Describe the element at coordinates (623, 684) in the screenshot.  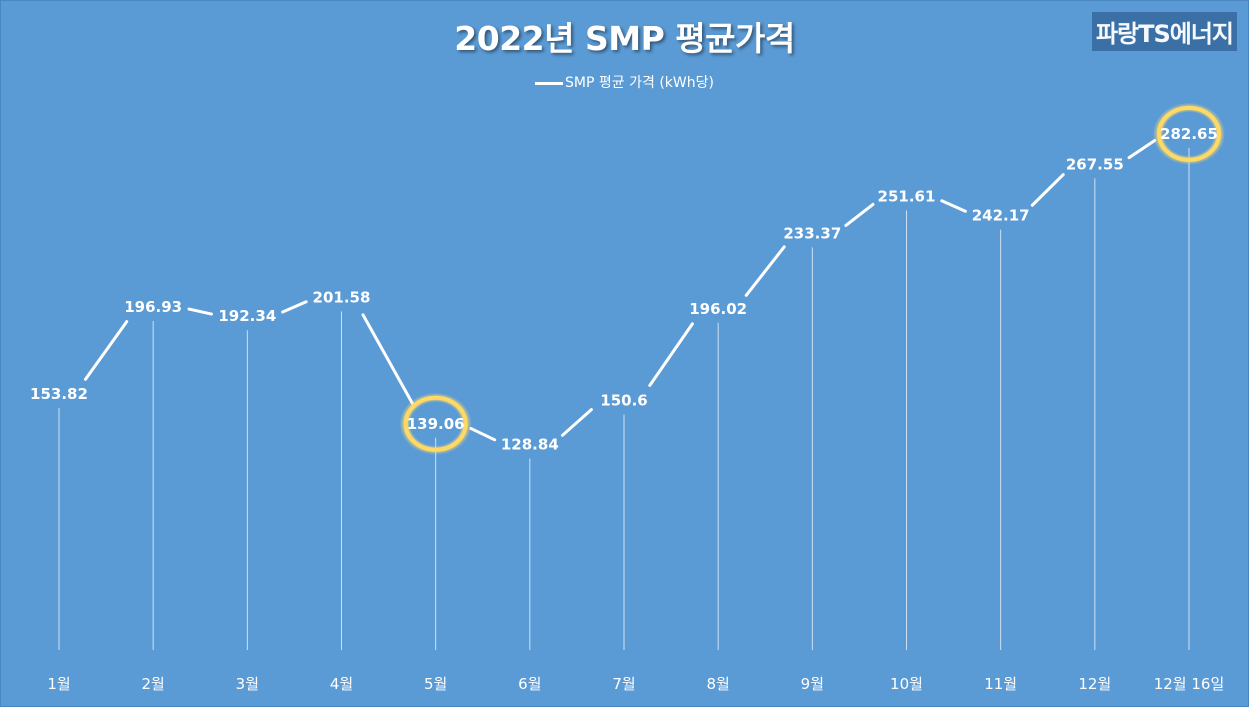
I see `x-tick-label: 7월` at that location.